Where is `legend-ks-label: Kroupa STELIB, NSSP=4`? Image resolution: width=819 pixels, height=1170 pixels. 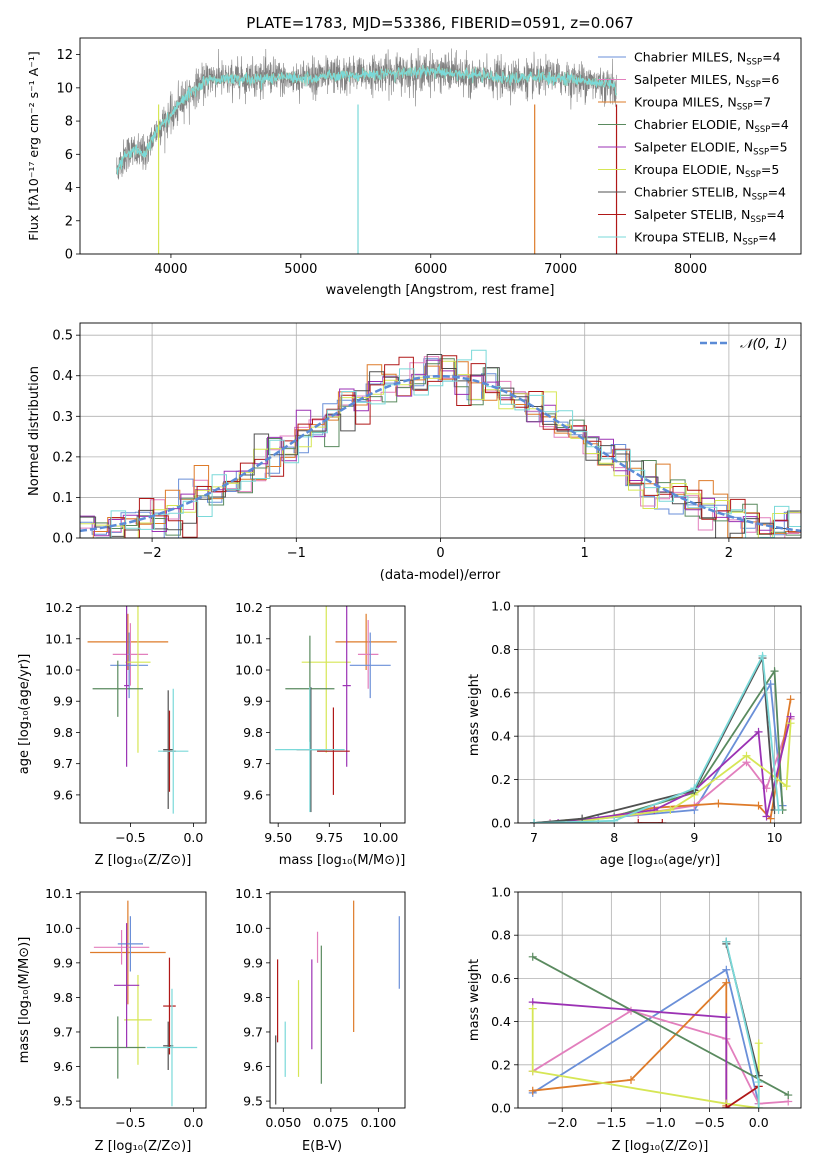
legend-ks-label: Kroupa STELIB, NSSP=4 is located at coordinates (705, 239).